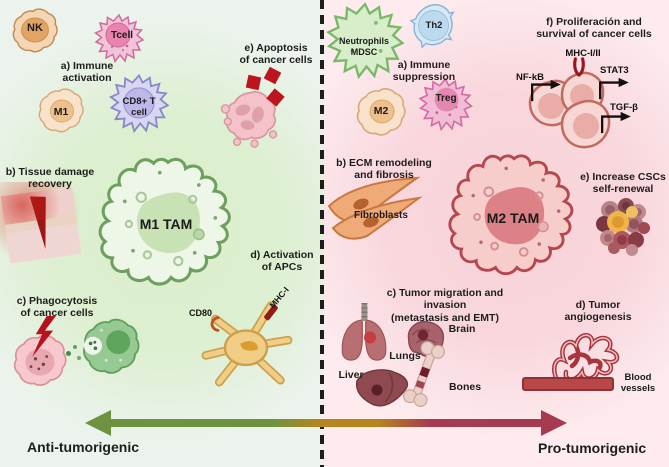 This screenshot has height=467, width=669. Describe the element at coordinates (87, 72) in the screenshot. I see `immune-activation-label: a) Immune activation` at that location.